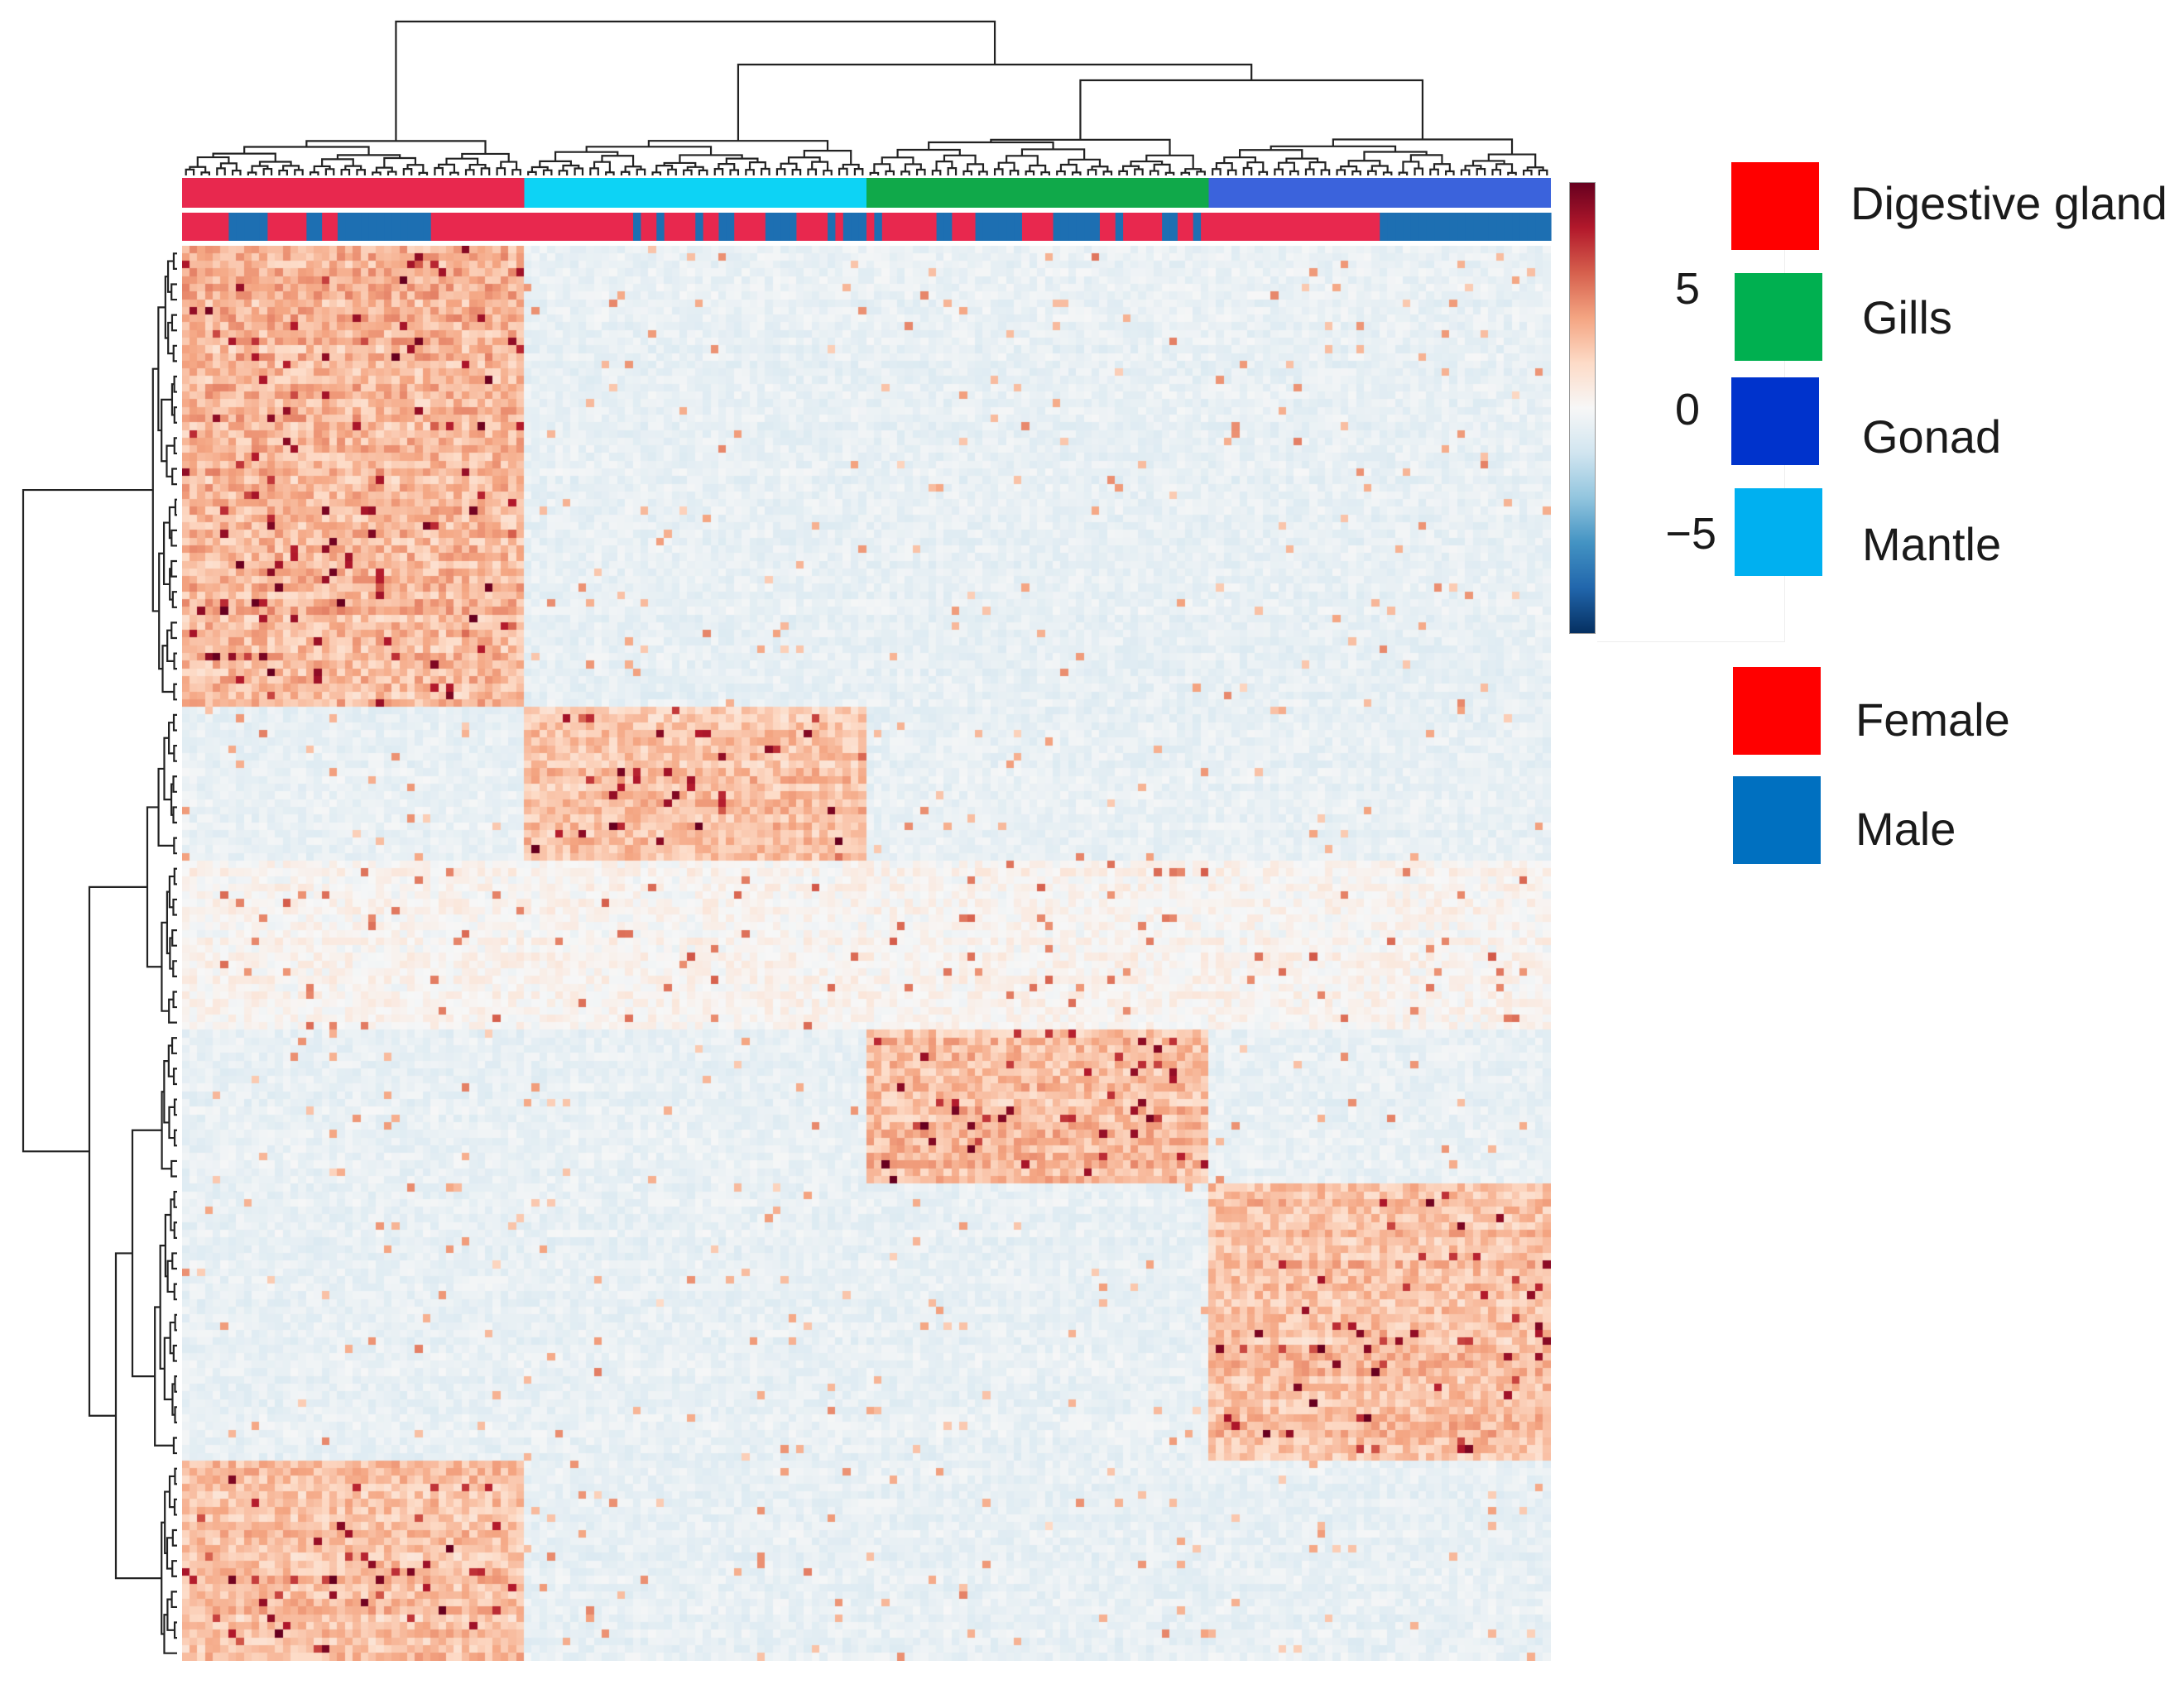  What do you see at coordinates (695, 193) in the screenshot?
I see `tissue-annotation-mantle` at bounding box center [695, 193].